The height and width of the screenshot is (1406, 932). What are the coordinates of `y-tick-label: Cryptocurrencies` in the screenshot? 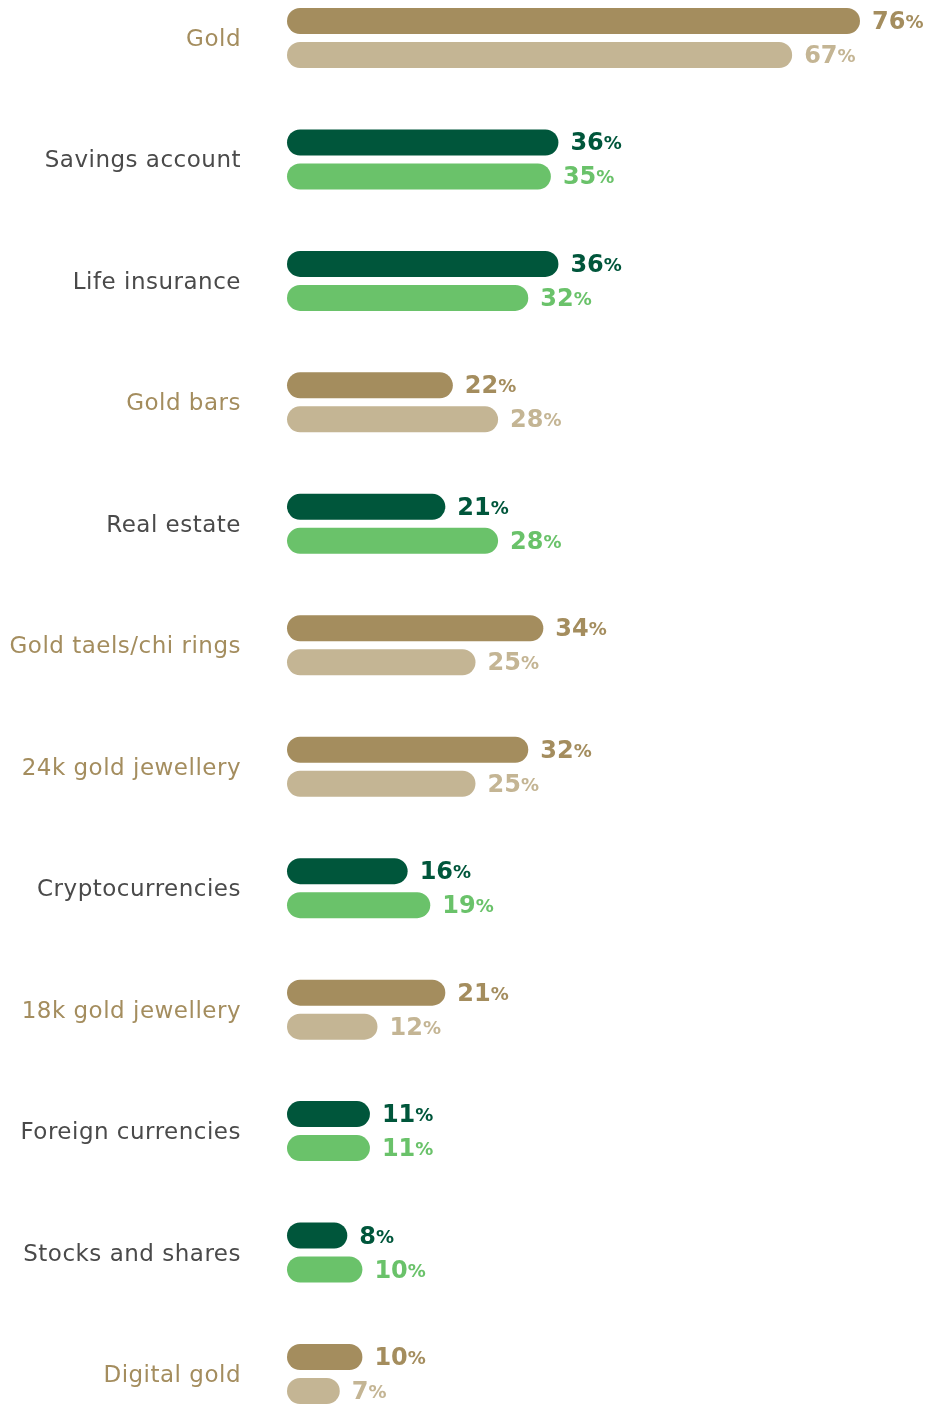 It's located at (139, 888).